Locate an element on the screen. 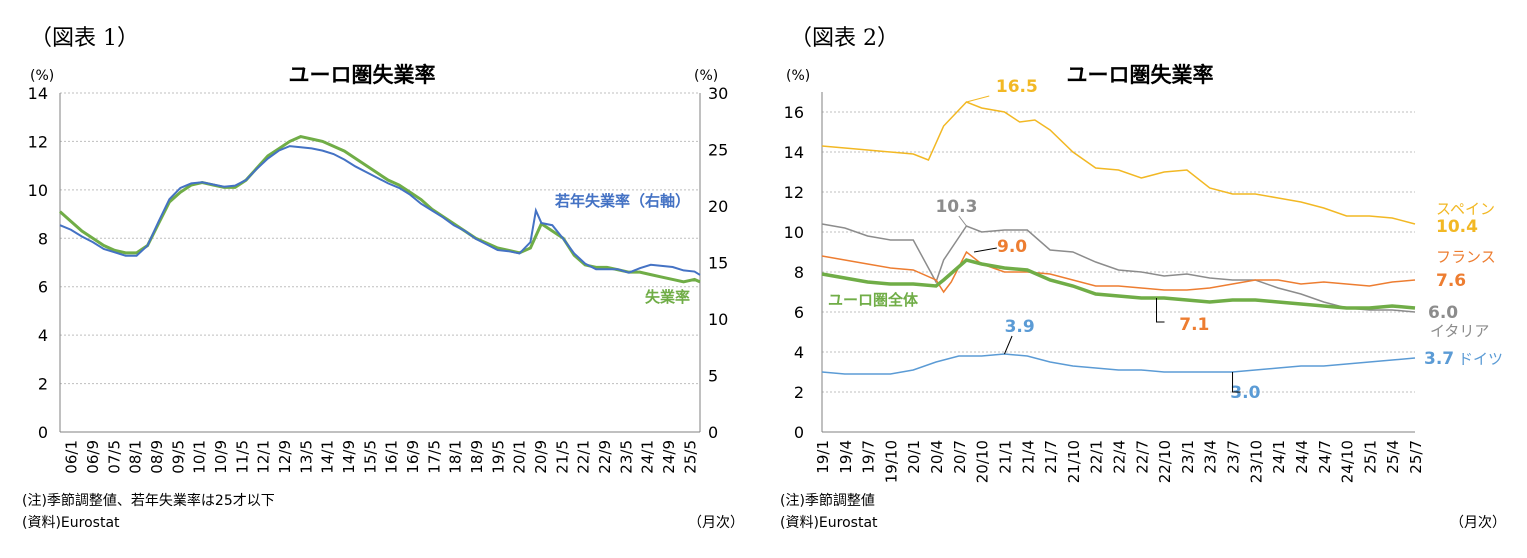  y-tick-label: 4 is located at coordinates (799, 352).